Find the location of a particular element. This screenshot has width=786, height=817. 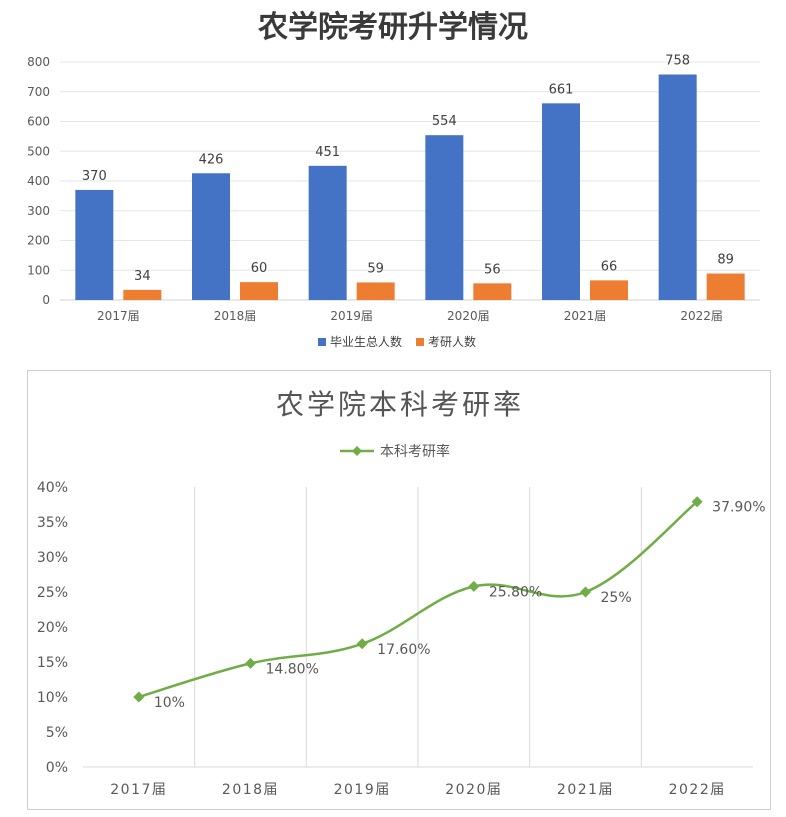

data-label: 37.90% is located at coordinates (738, 508).